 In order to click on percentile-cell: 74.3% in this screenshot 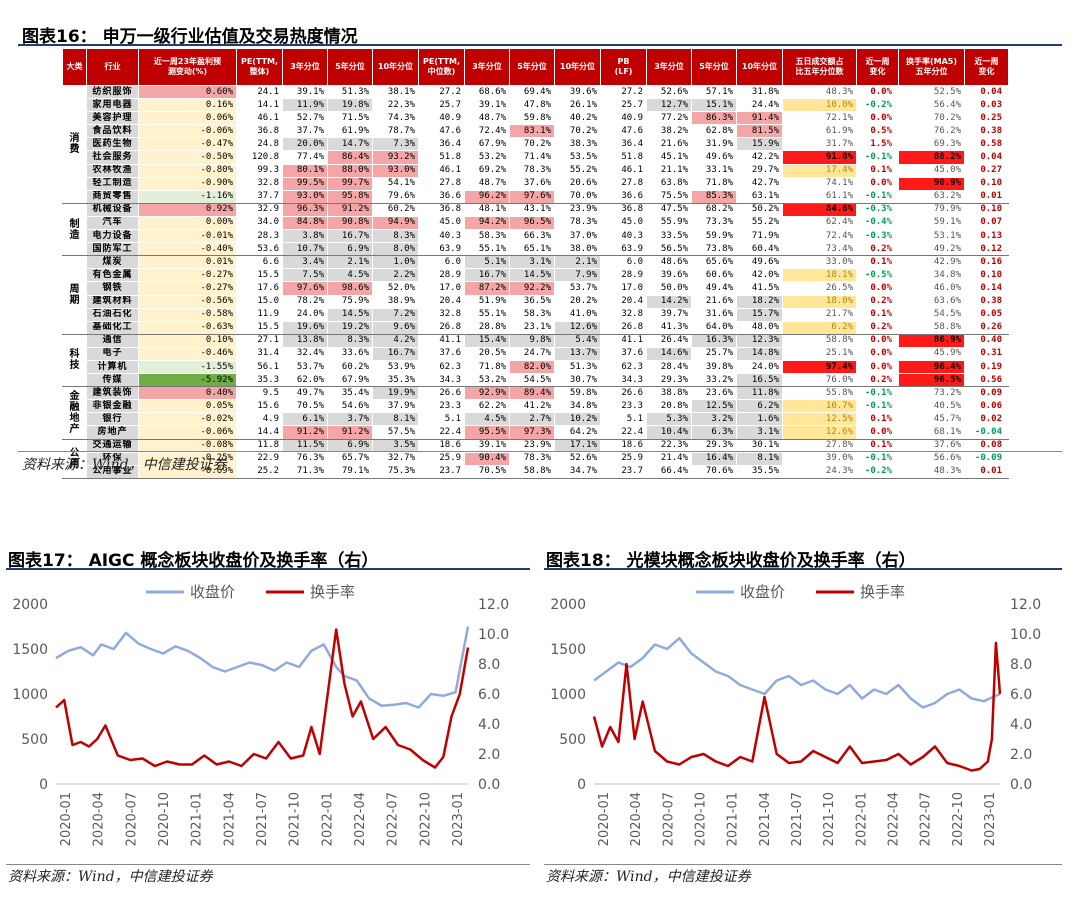, I will do `click(395, 118)`.